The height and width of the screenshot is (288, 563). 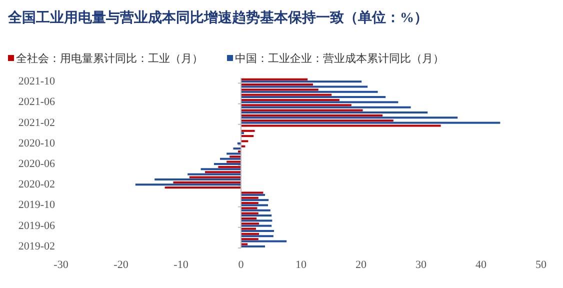 What do you see at coordinates (36, 246) in the screenshot?
I see `y-tick-label: 2019-02` at bounding box center [36, 246].